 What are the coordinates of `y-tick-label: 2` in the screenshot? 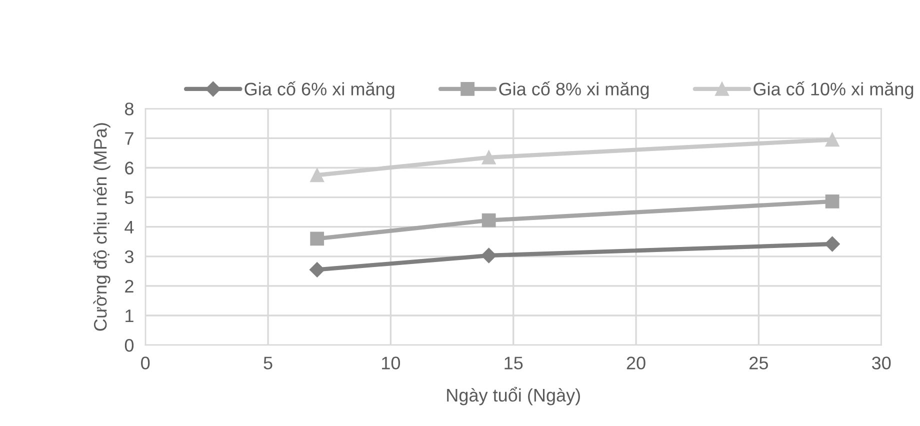 It's located at (129, 286).